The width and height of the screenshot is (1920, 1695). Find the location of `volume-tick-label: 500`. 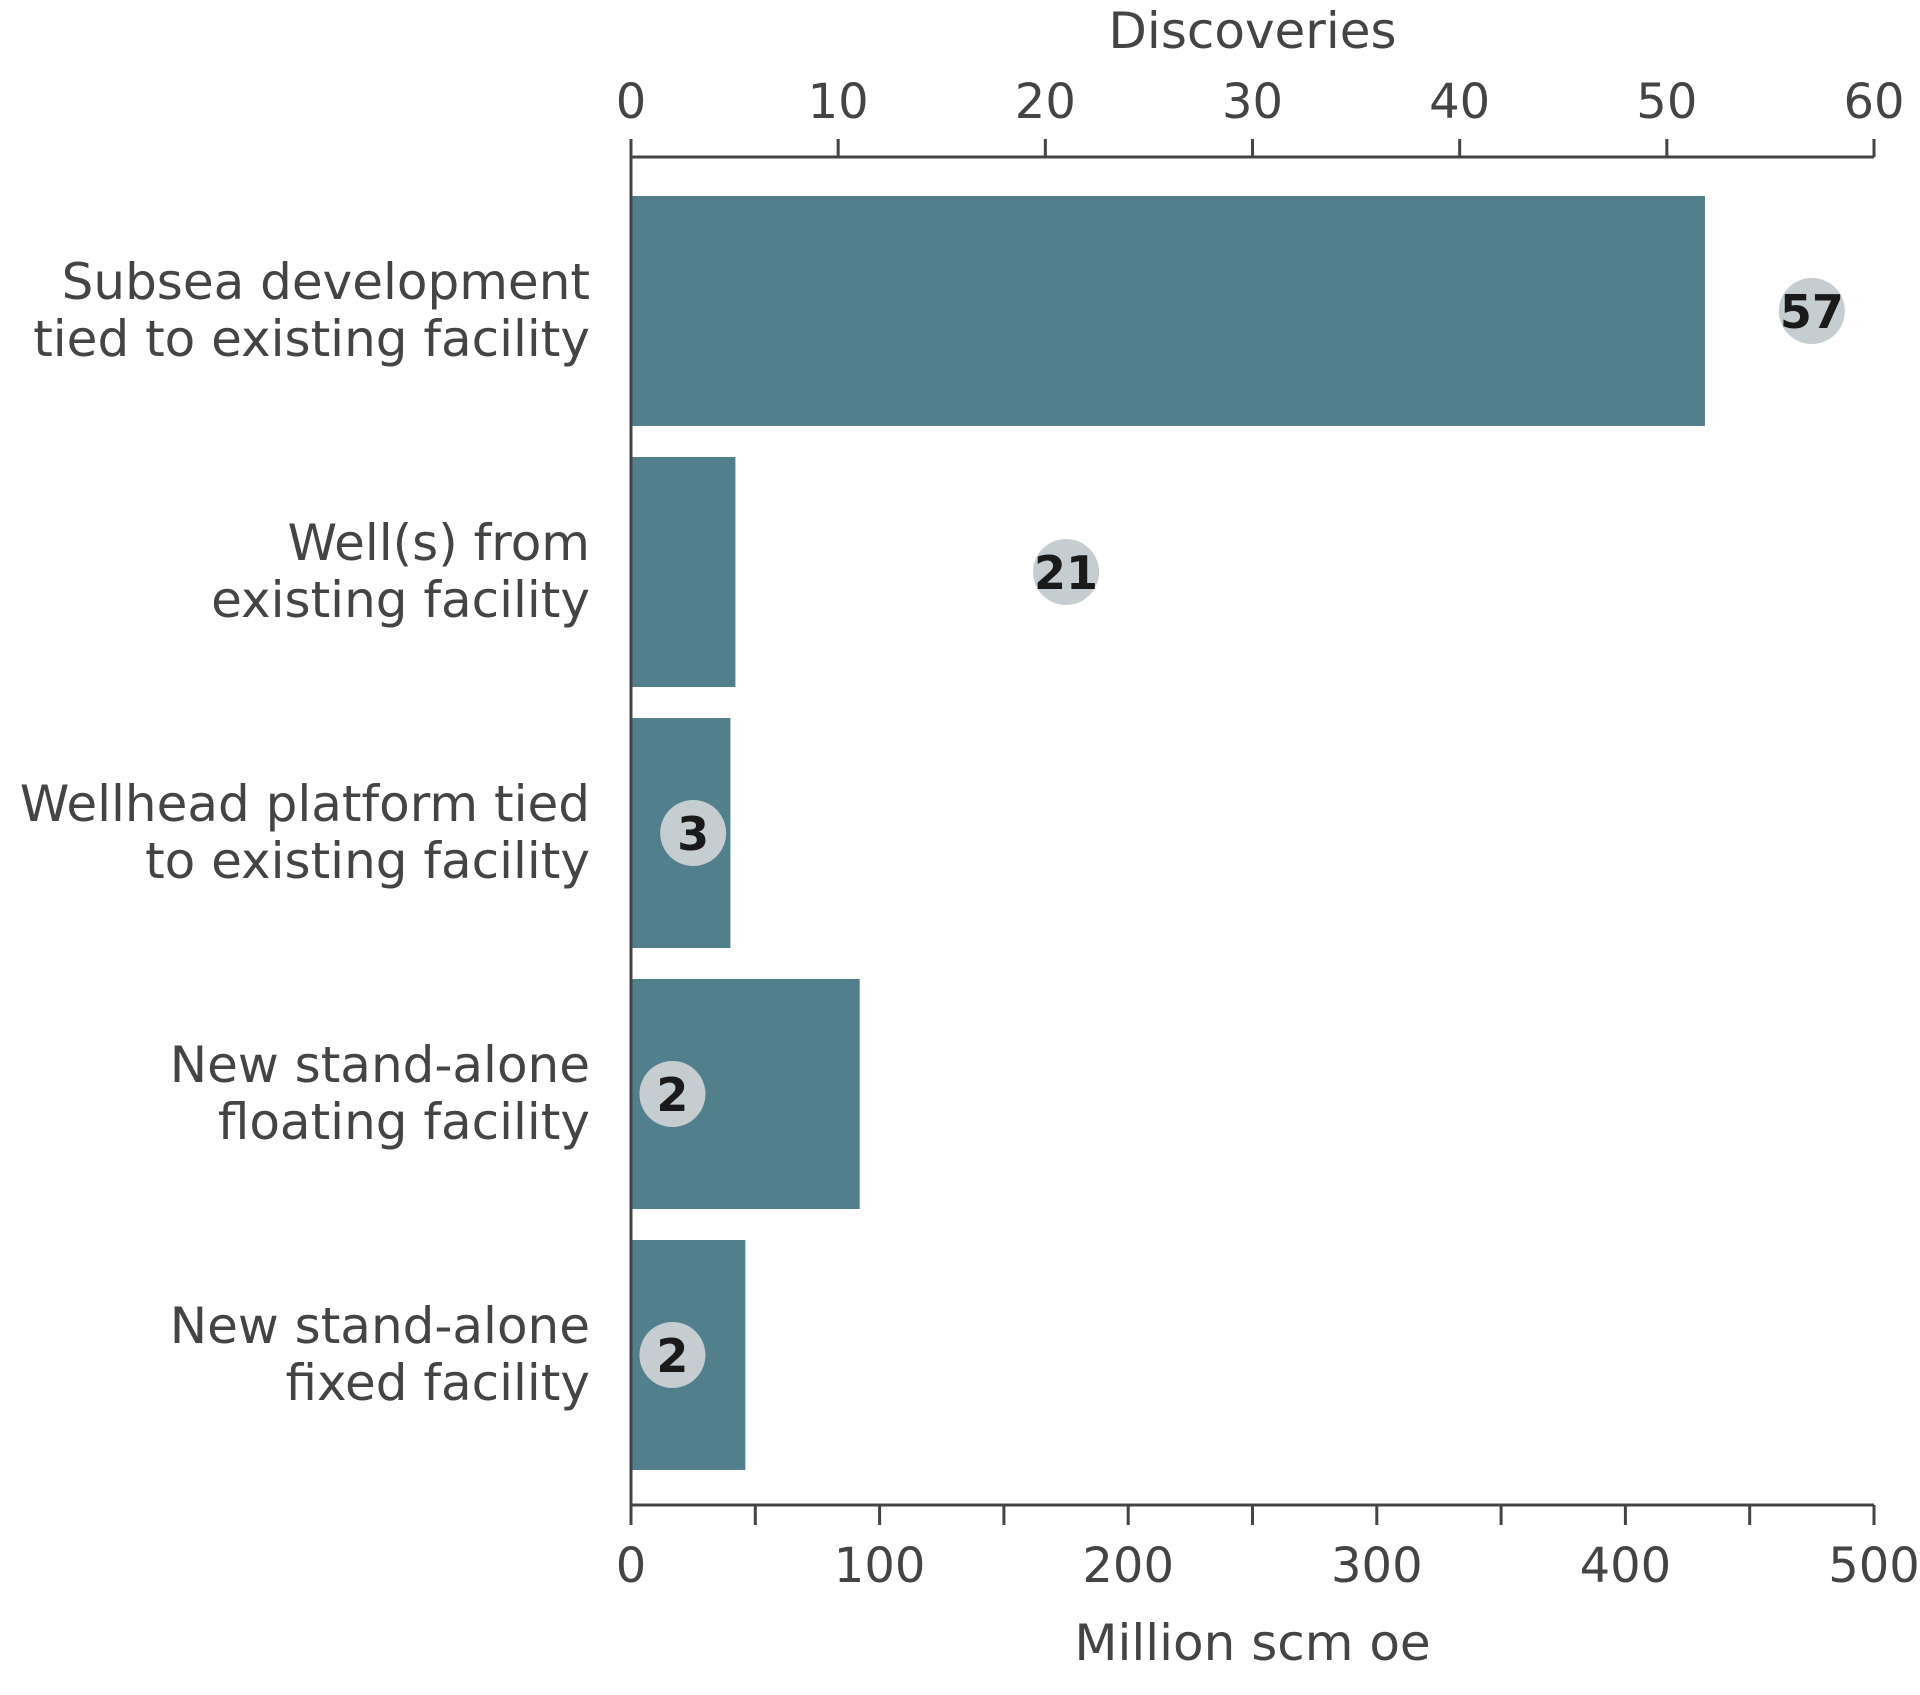

volume-tick-label: 500 is located at coordinates (1874, 1566).